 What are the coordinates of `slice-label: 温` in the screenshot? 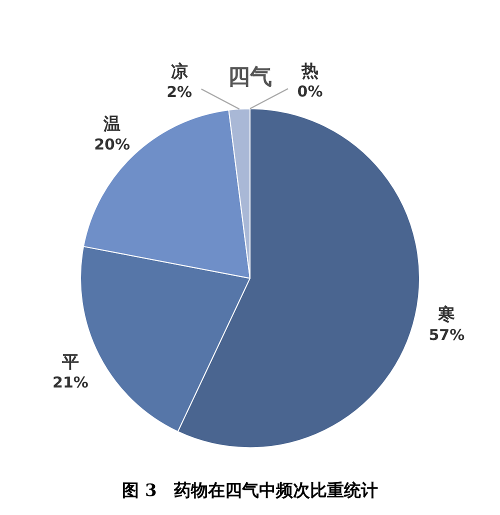 It's located at (111, 124).